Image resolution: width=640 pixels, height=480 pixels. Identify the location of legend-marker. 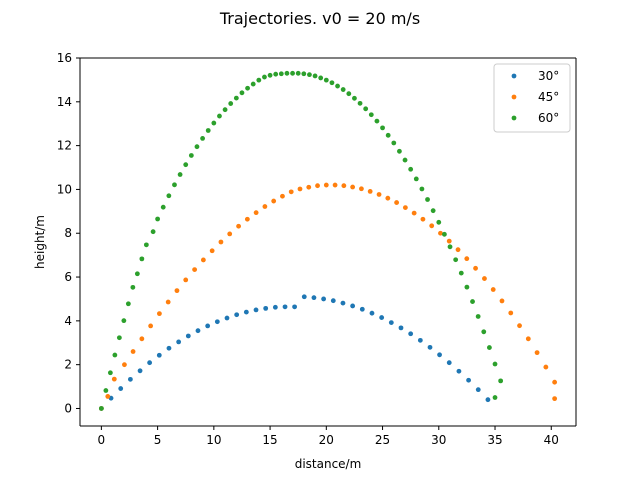
(514, 118).